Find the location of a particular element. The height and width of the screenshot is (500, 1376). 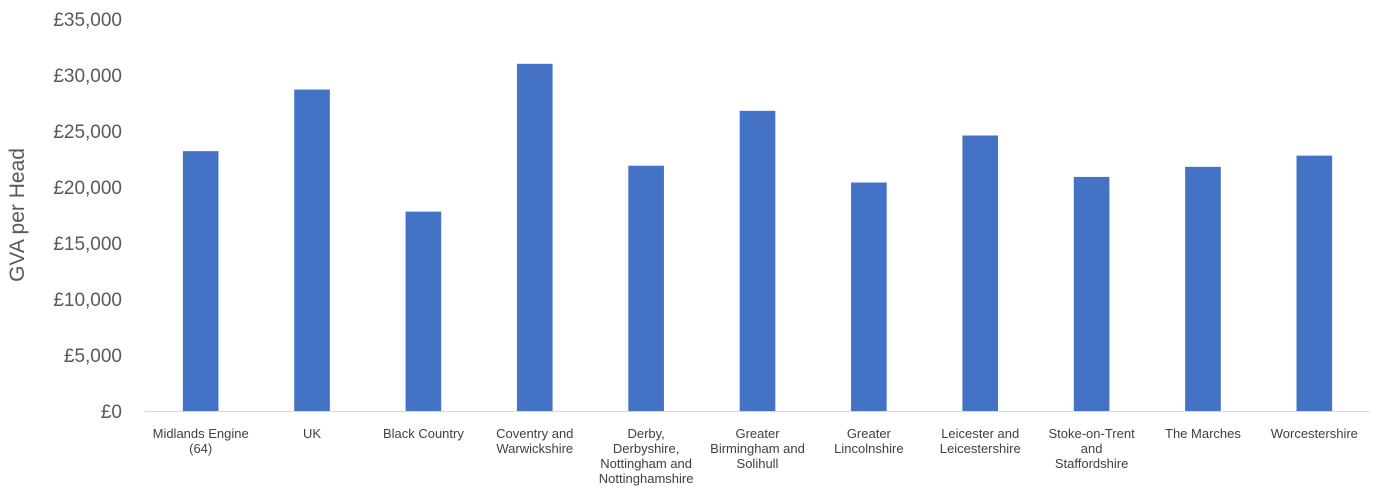

y-axis-label: GVA per Head is located at coordinates (17, 215).